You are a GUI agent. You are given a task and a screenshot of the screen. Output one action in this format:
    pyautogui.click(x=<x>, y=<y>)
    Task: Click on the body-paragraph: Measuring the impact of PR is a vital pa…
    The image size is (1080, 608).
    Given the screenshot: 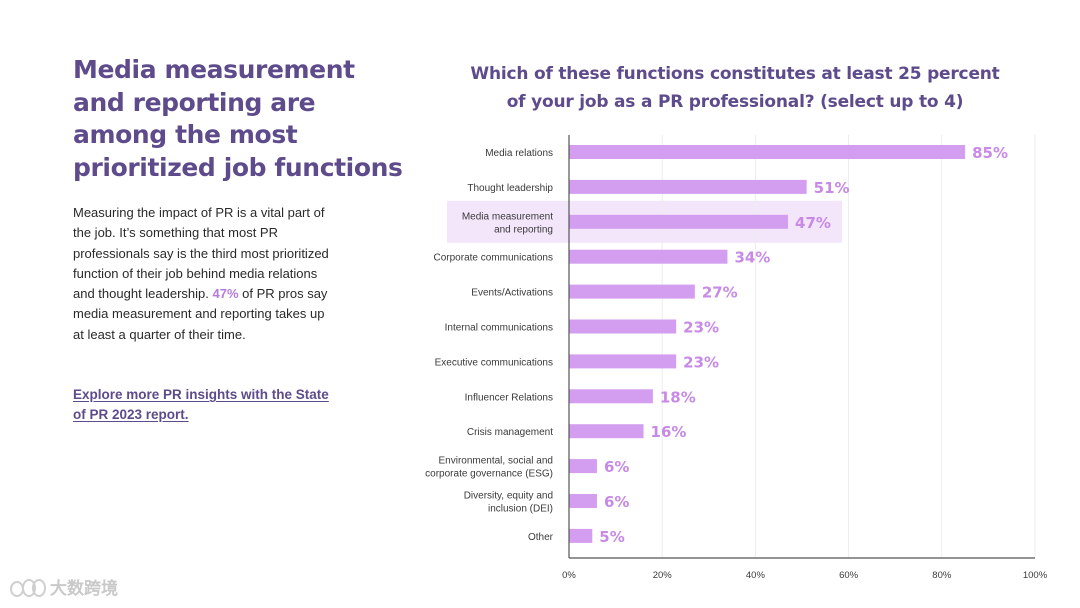 What is the action you would take?
    pyautogui.click(x=204, y=274)
    